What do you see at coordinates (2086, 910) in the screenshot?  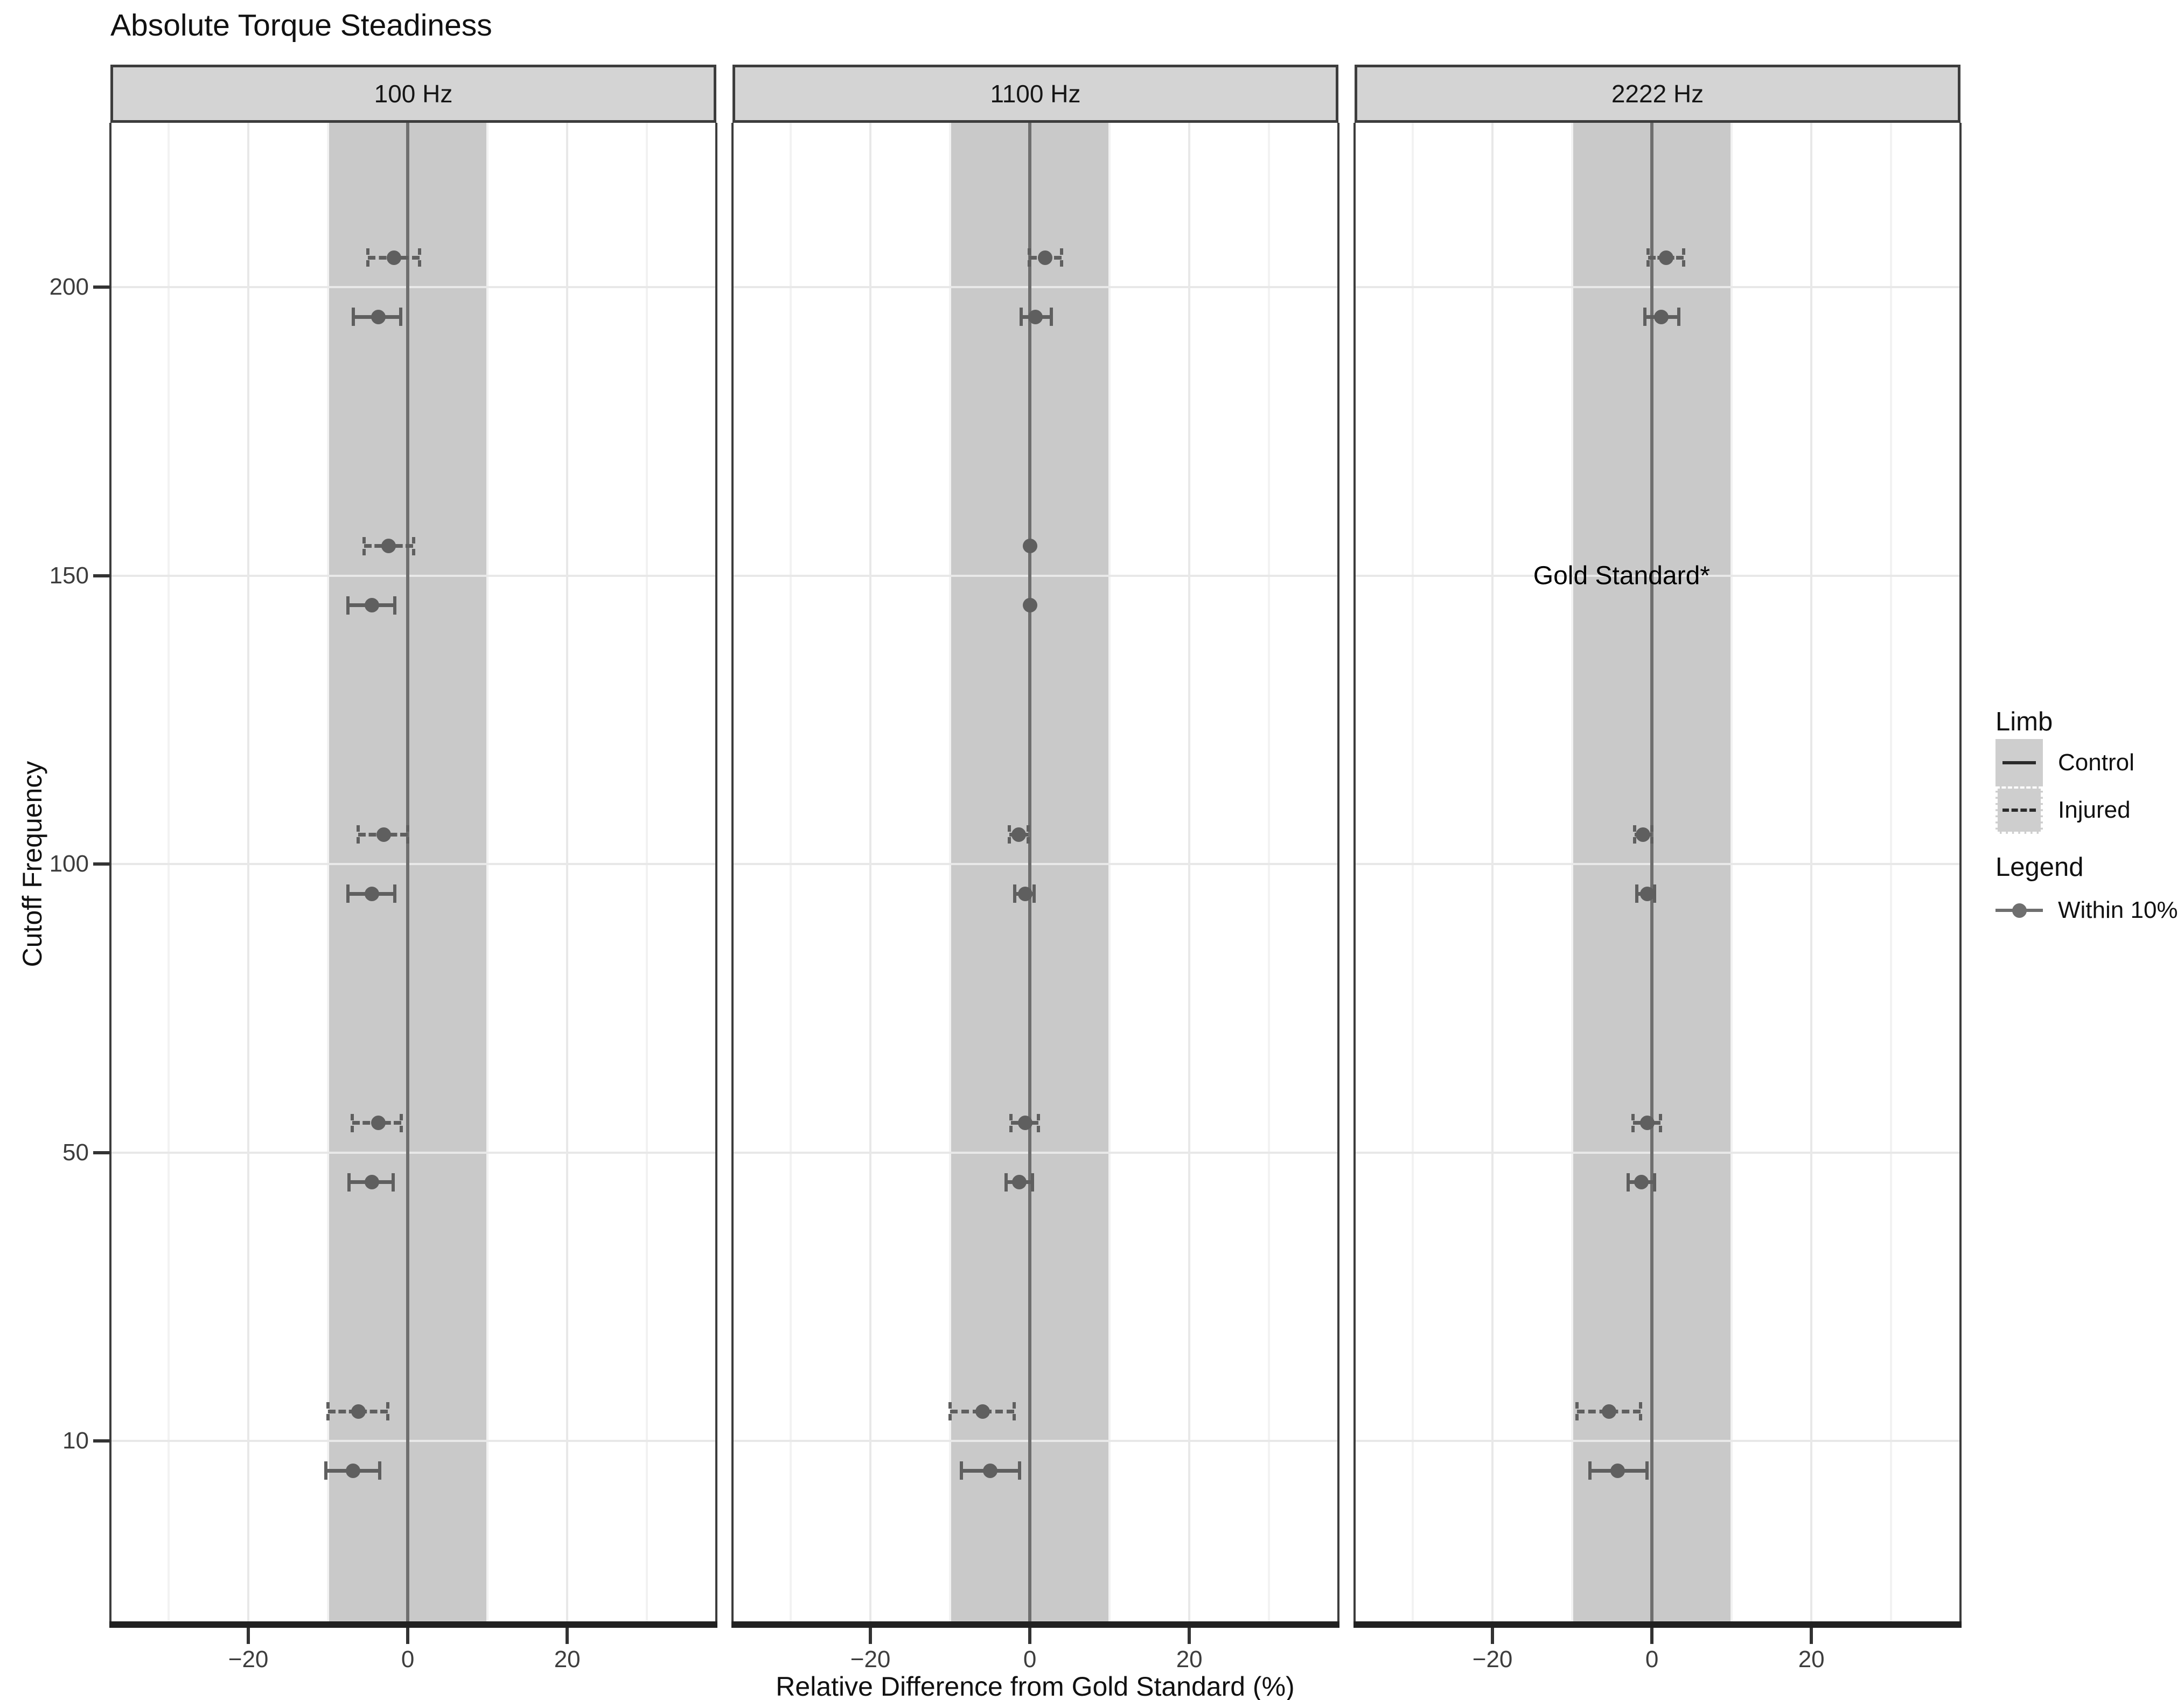 I see `legend-item-within-10: Within 10%` at bounding box center [2086, 910].